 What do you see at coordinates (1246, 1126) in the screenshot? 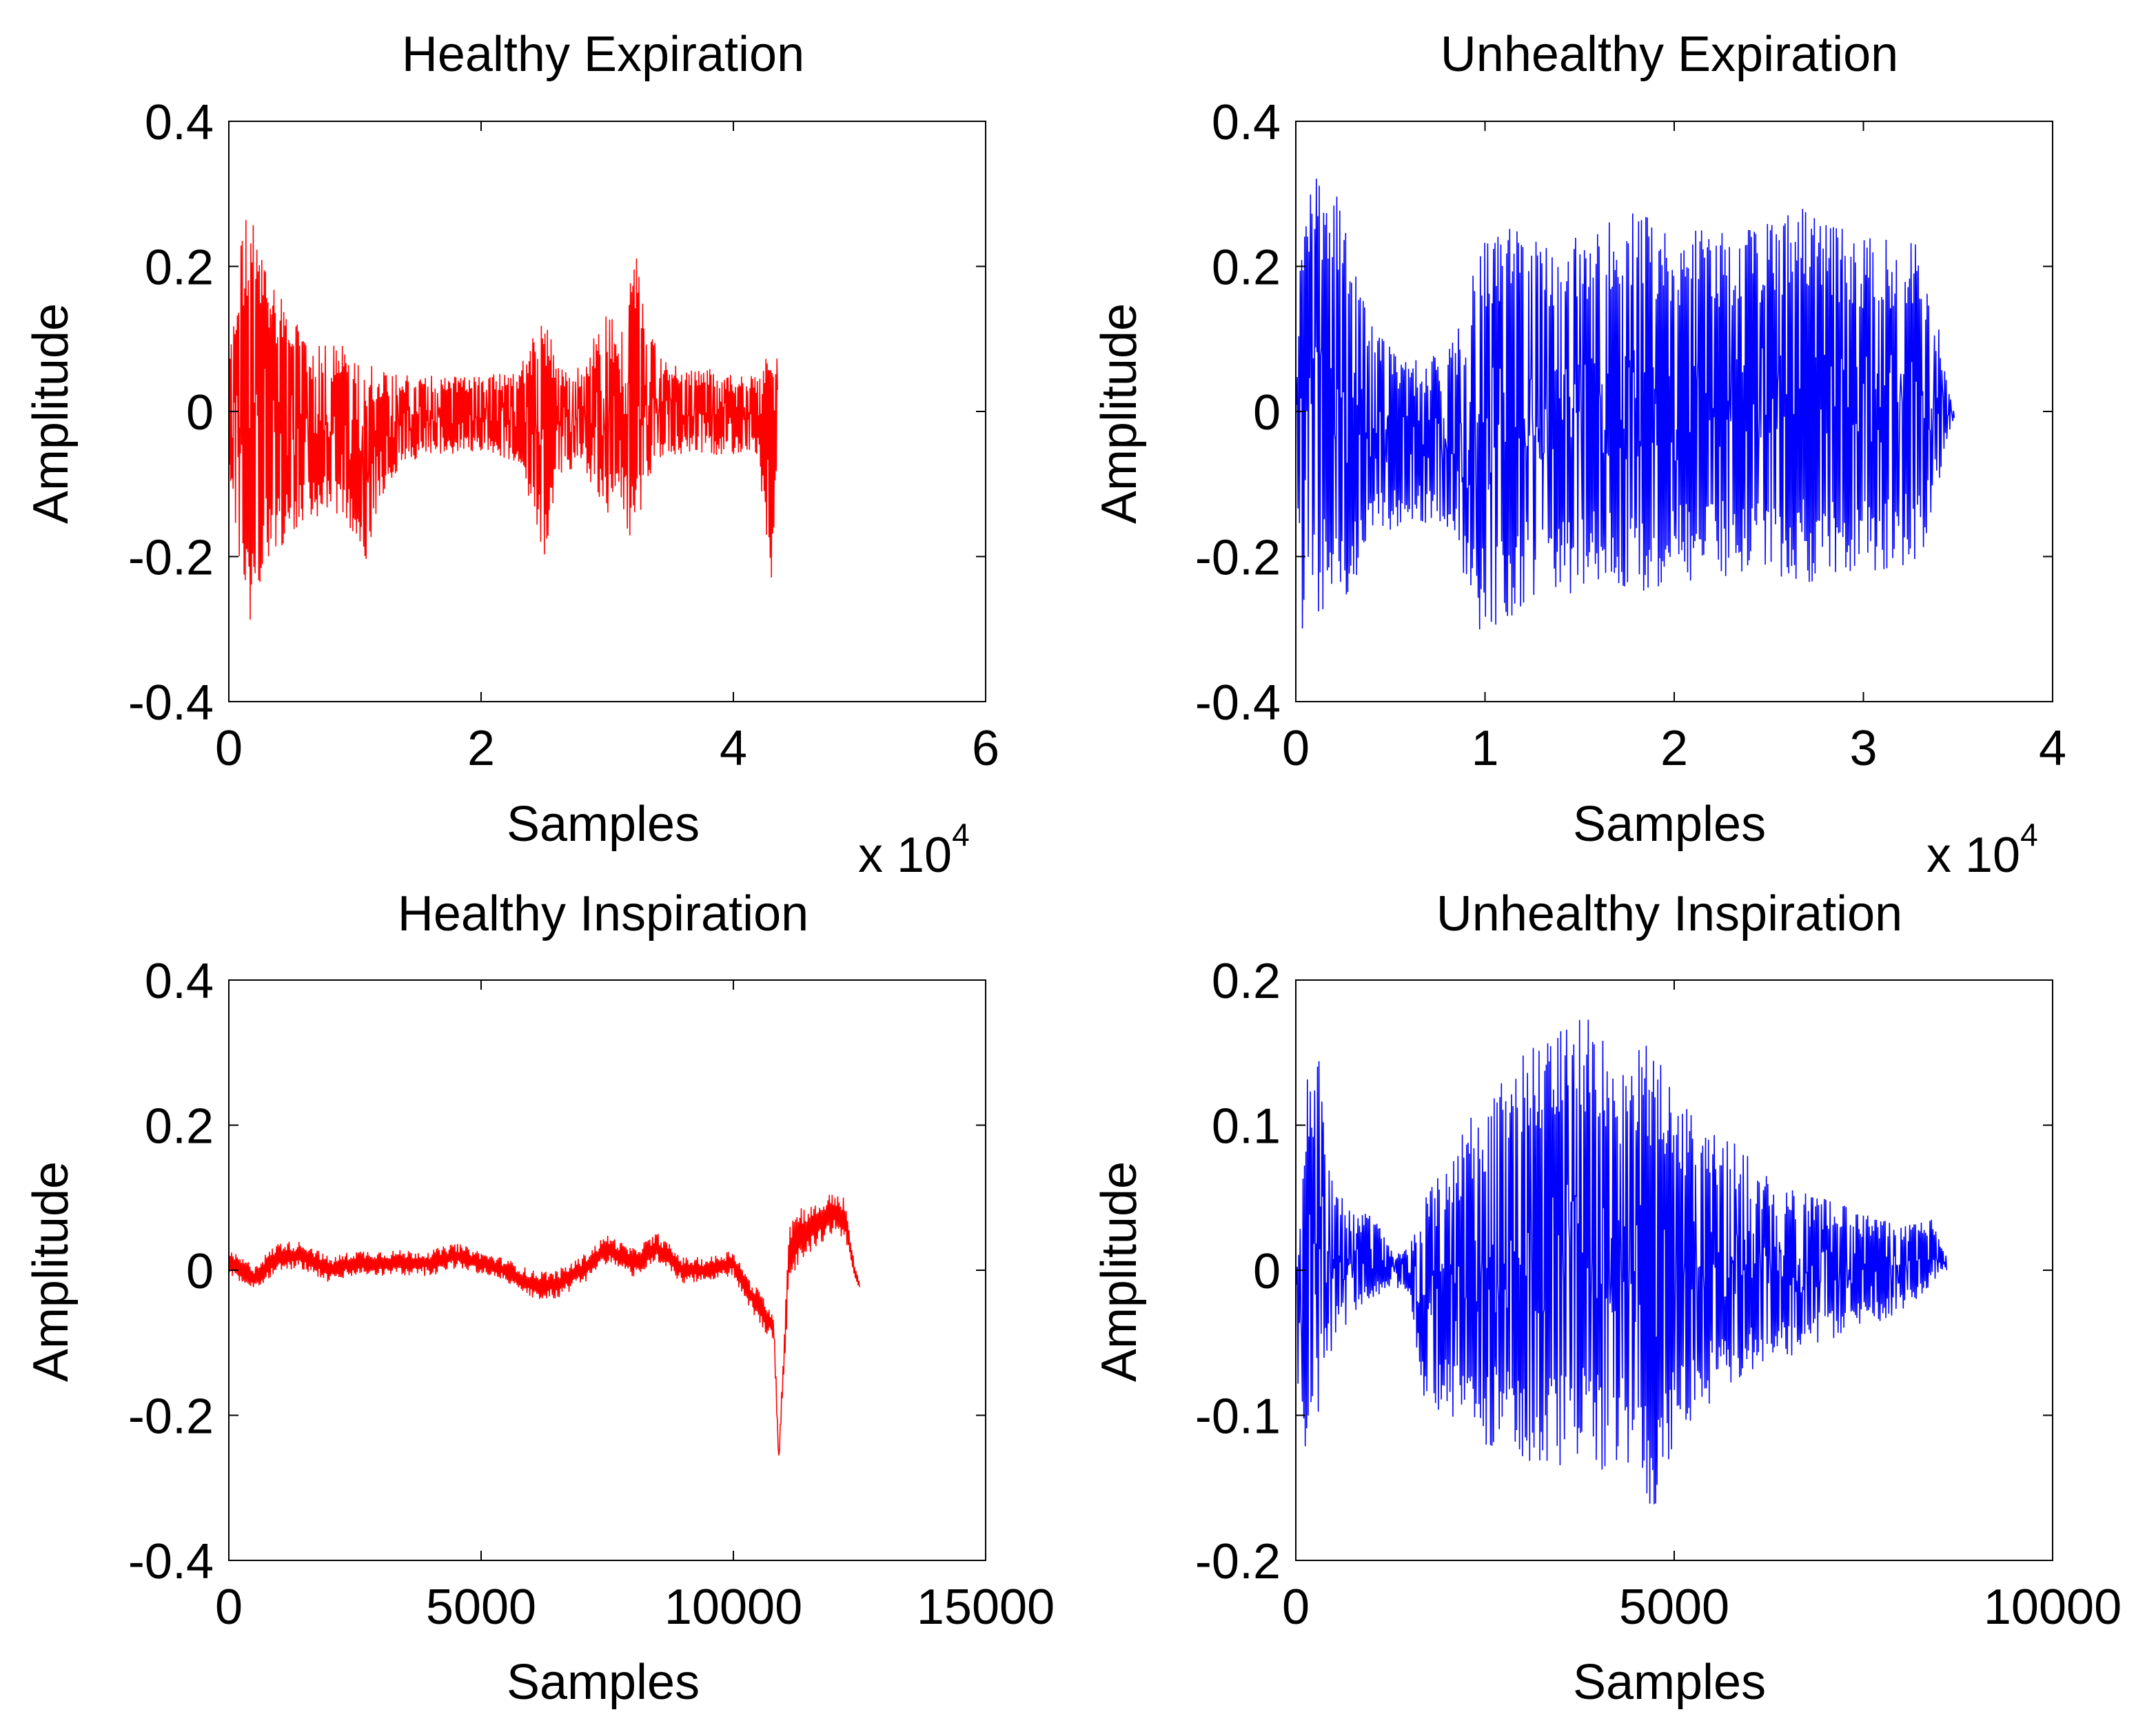
I see `y-tick-label: 0.1` at bounding box center [1246, 1126].